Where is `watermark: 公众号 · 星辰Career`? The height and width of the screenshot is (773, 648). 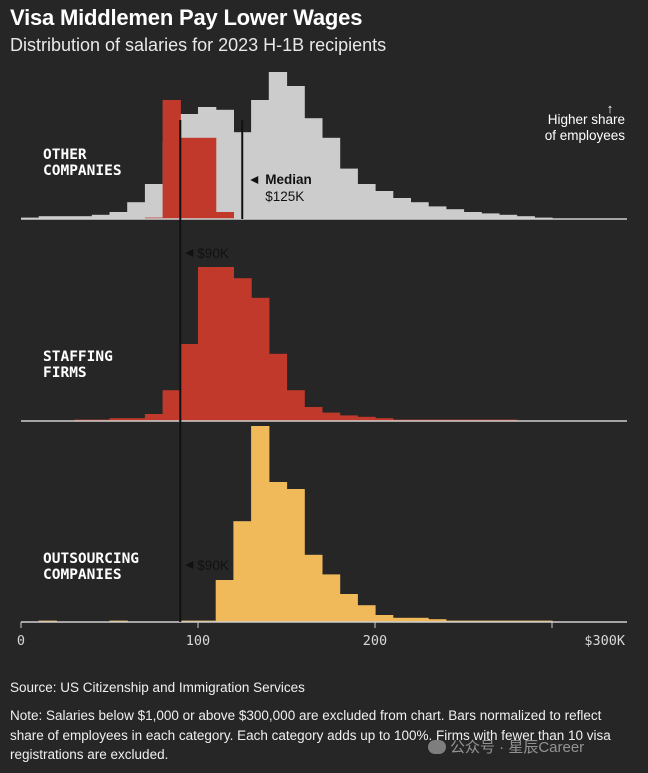
watermark: 公众号 · 星辰Career is located at coordinates (506, 746).